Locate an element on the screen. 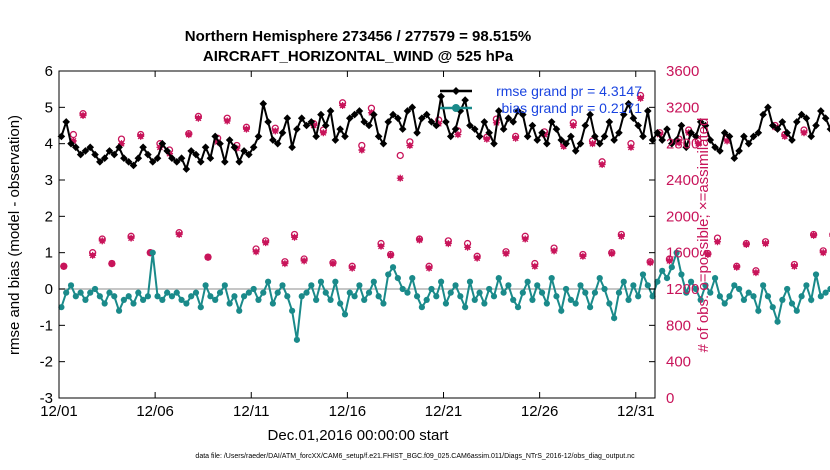 The image size is (830, 470). x-axis-label: Dec.01,2016 00:00:00 start is located at coordinates (359, 435).